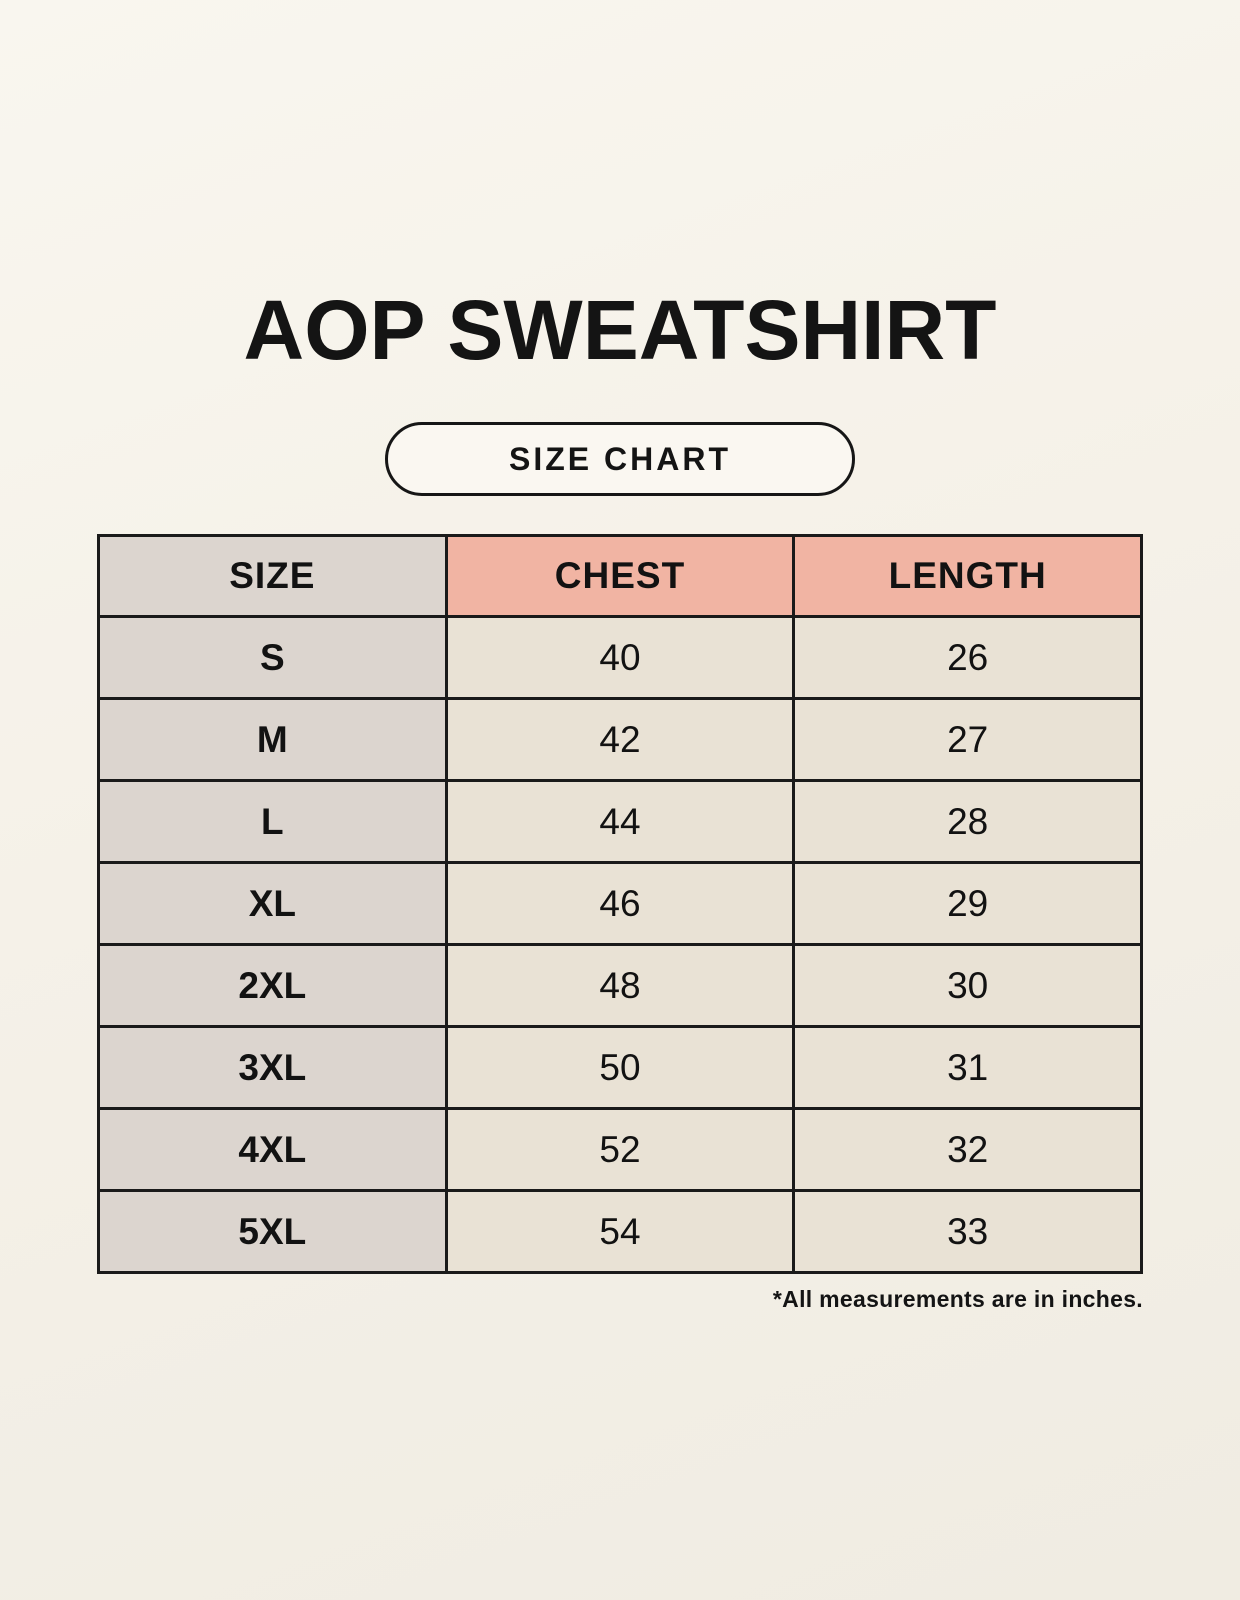 The image size is (1240, 1600). What do you see at coordinates (967, 1149) in the screenshot?
I see `length-value-cell: 32` at bounding box center [967, 1149].